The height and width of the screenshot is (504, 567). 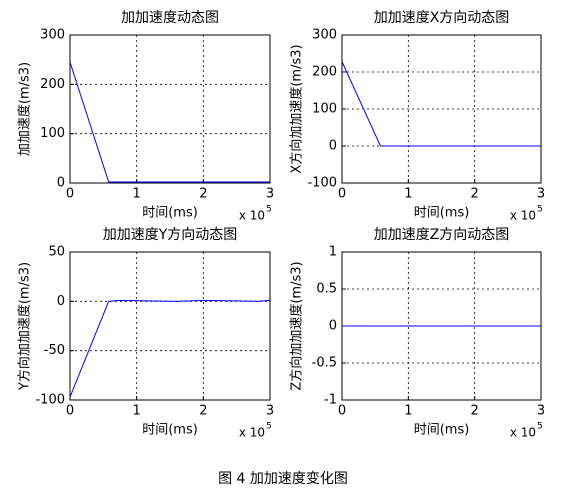 I want to click on y-tick-label: -0.5, so click(x=324, y=363).